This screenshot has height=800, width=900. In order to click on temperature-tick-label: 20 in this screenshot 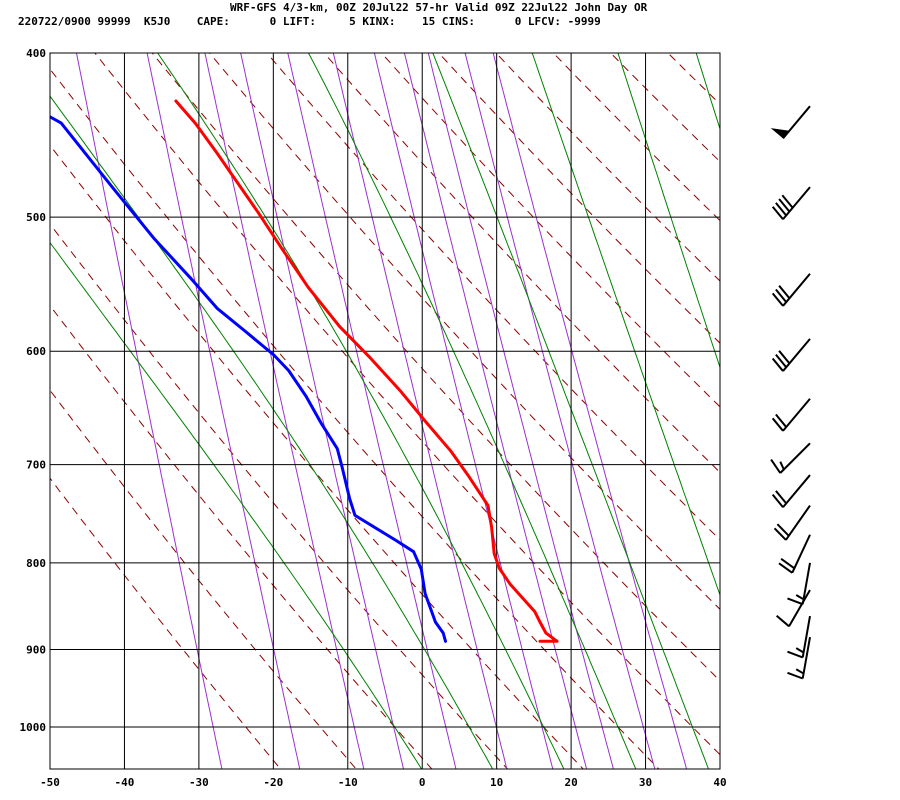, I will do `click(570, 782)`.